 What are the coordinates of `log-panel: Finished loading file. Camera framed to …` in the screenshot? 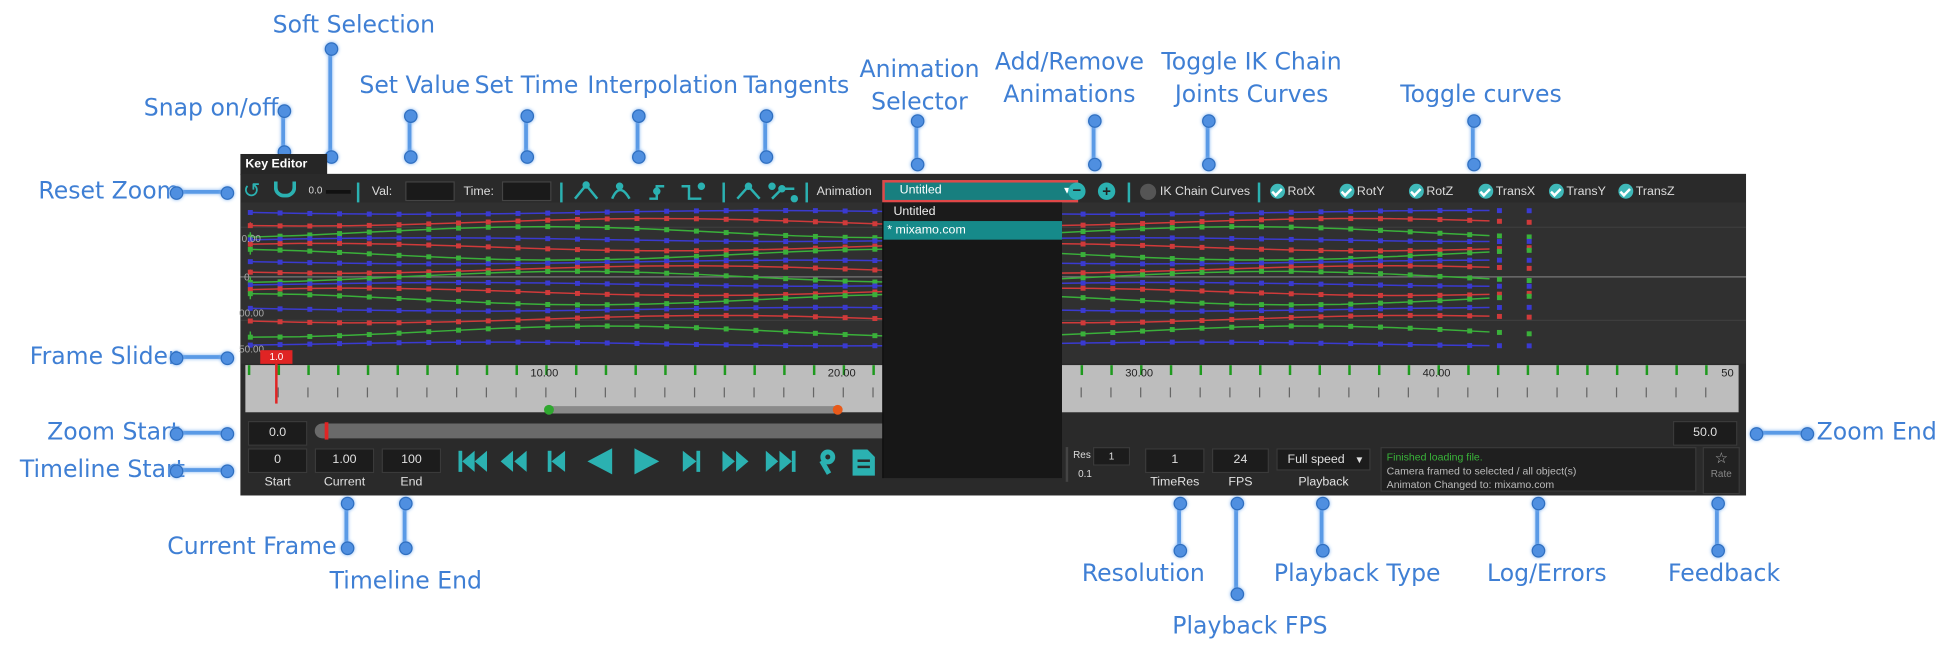 It's located at (1538, 469).